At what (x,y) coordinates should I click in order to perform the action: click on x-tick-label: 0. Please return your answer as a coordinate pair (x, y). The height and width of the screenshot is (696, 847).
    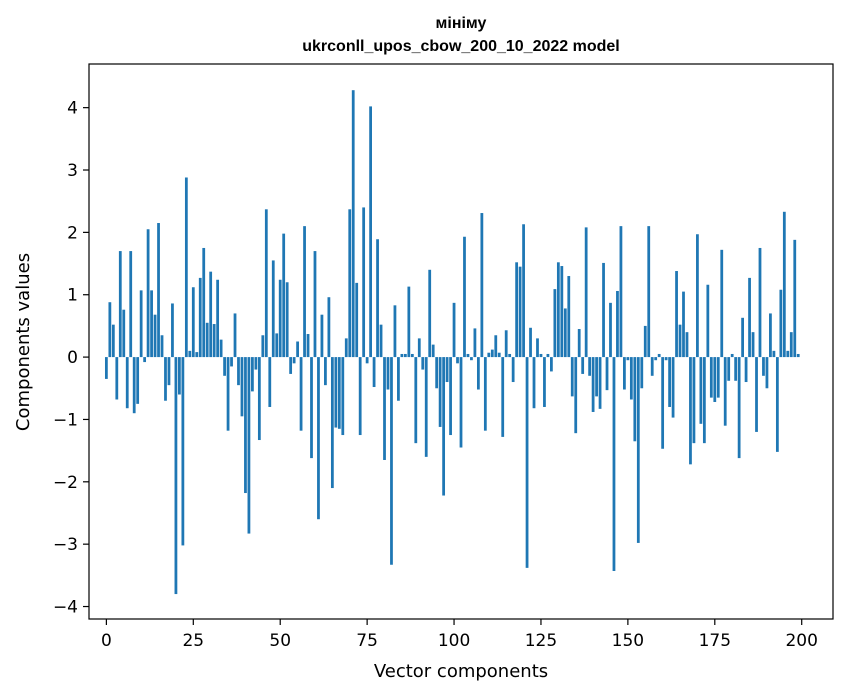
    Looking at the image, I should click on (106, 641).